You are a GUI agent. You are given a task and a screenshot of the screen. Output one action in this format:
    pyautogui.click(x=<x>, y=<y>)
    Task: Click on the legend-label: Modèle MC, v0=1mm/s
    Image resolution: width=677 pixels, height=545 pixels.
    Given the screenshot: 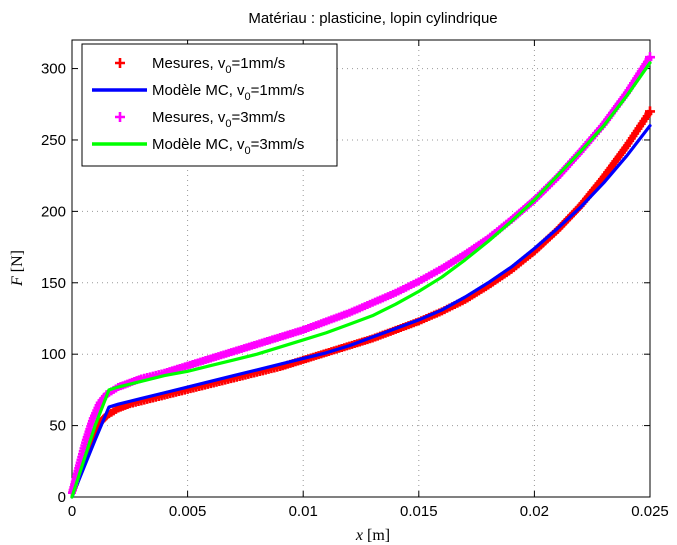 What is the action you would take?
    pyautogui.click(x=228, y=92)
    